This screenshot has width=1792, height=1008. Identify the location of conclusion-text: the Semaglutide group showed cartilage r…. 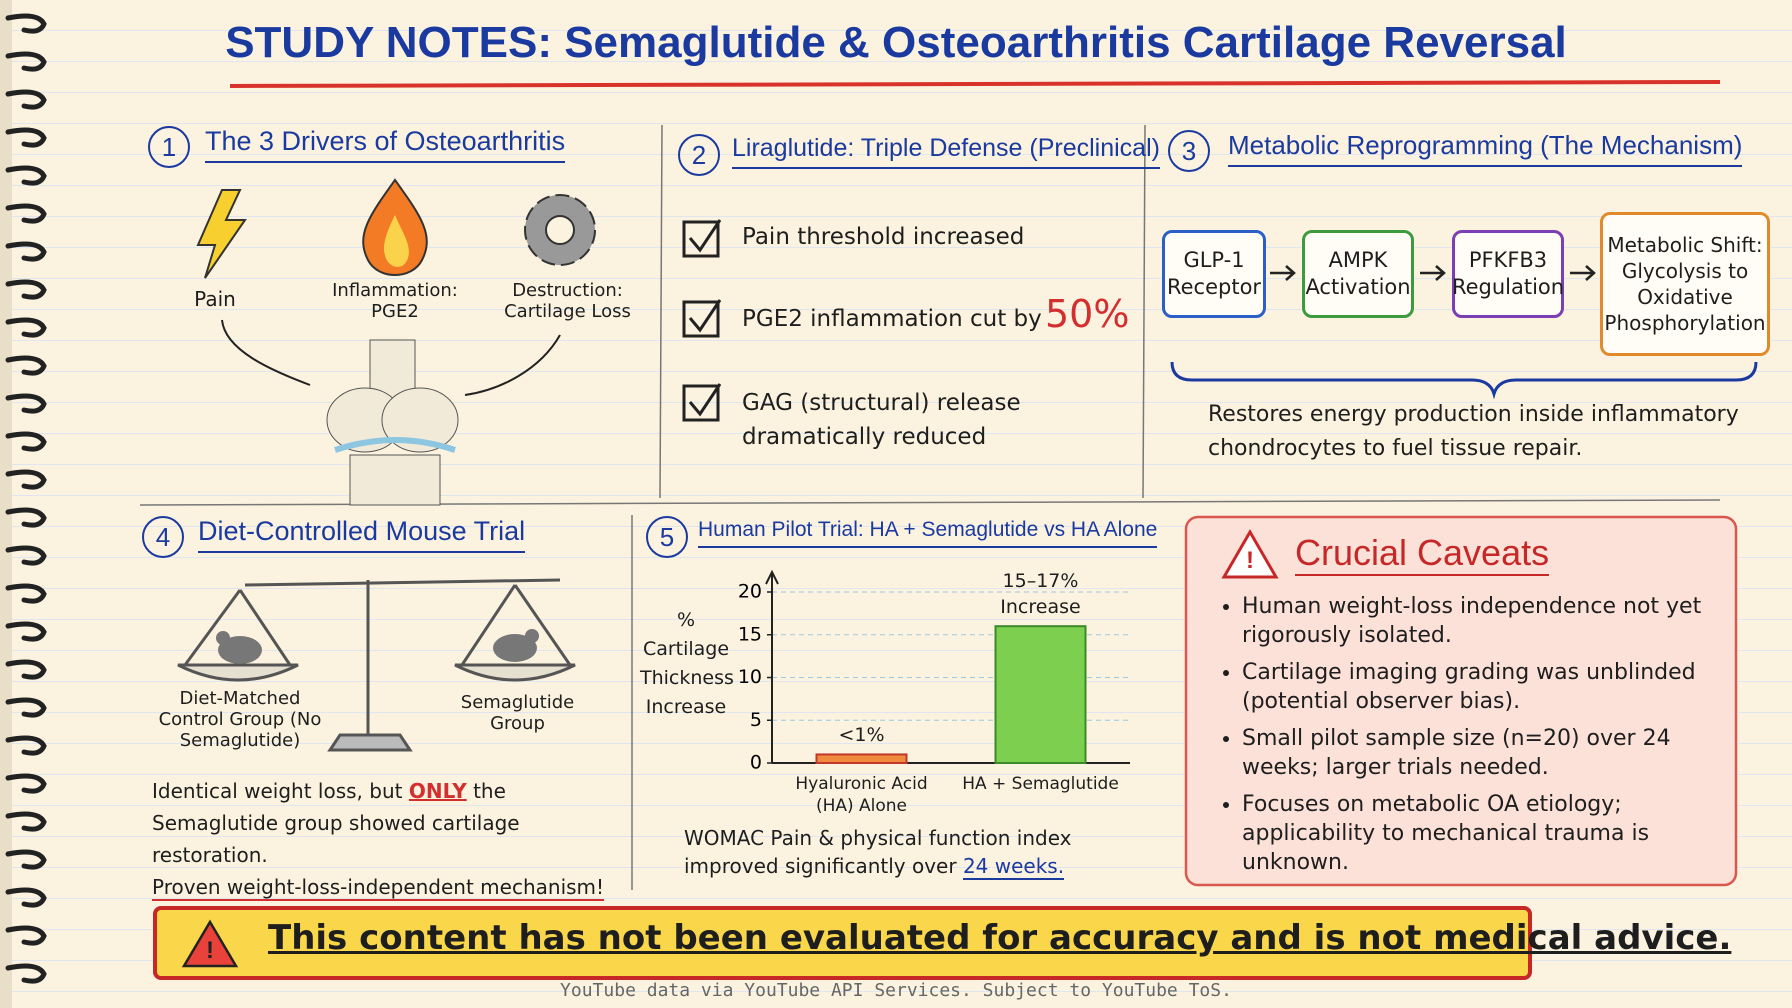
(336, 823).